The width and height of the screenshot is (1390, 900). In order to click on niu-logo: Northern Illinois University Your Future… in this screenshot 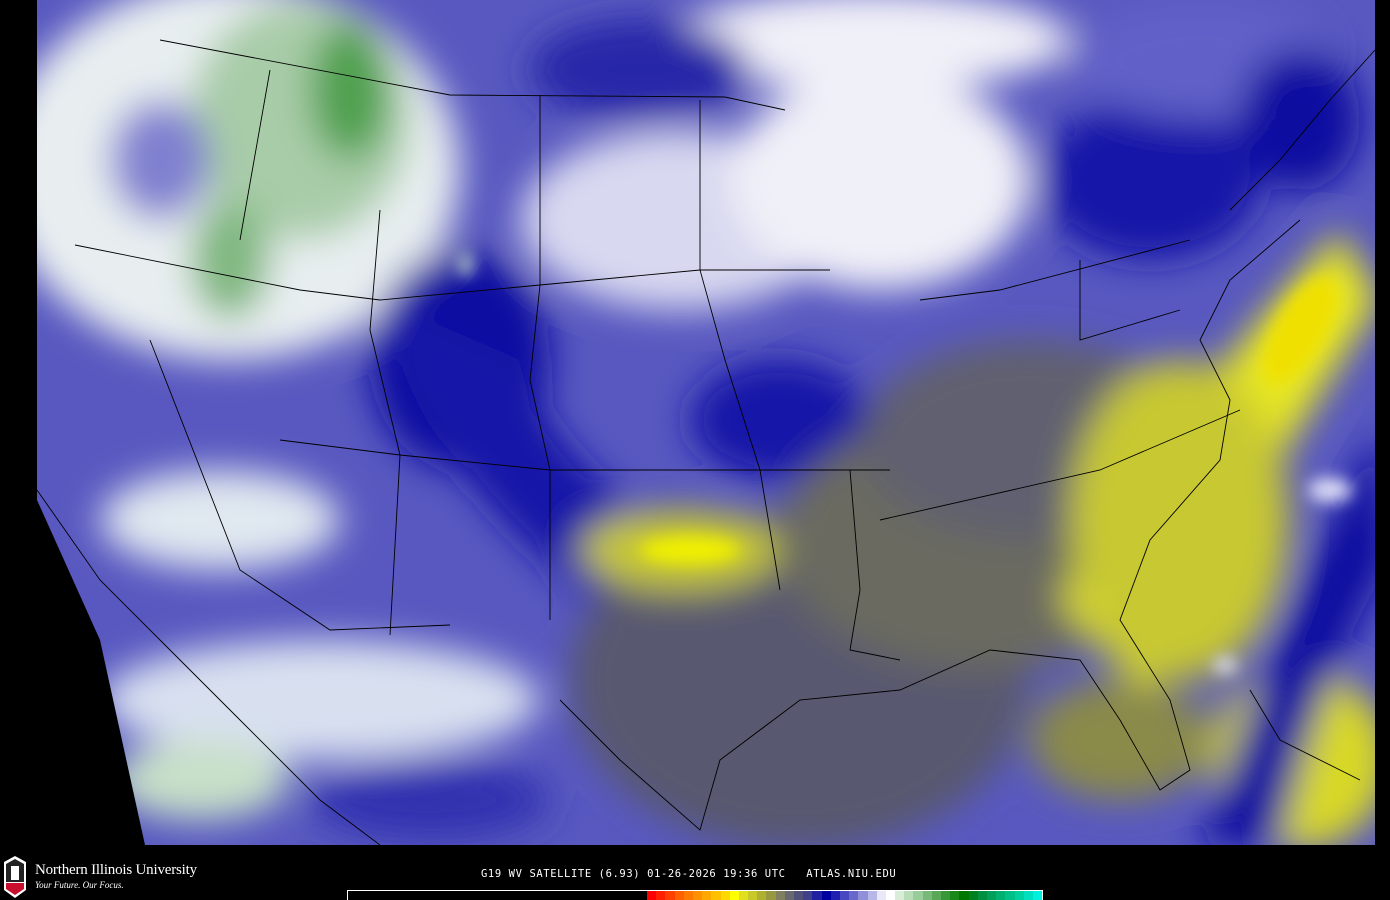, I will do `click(122, 878)`.